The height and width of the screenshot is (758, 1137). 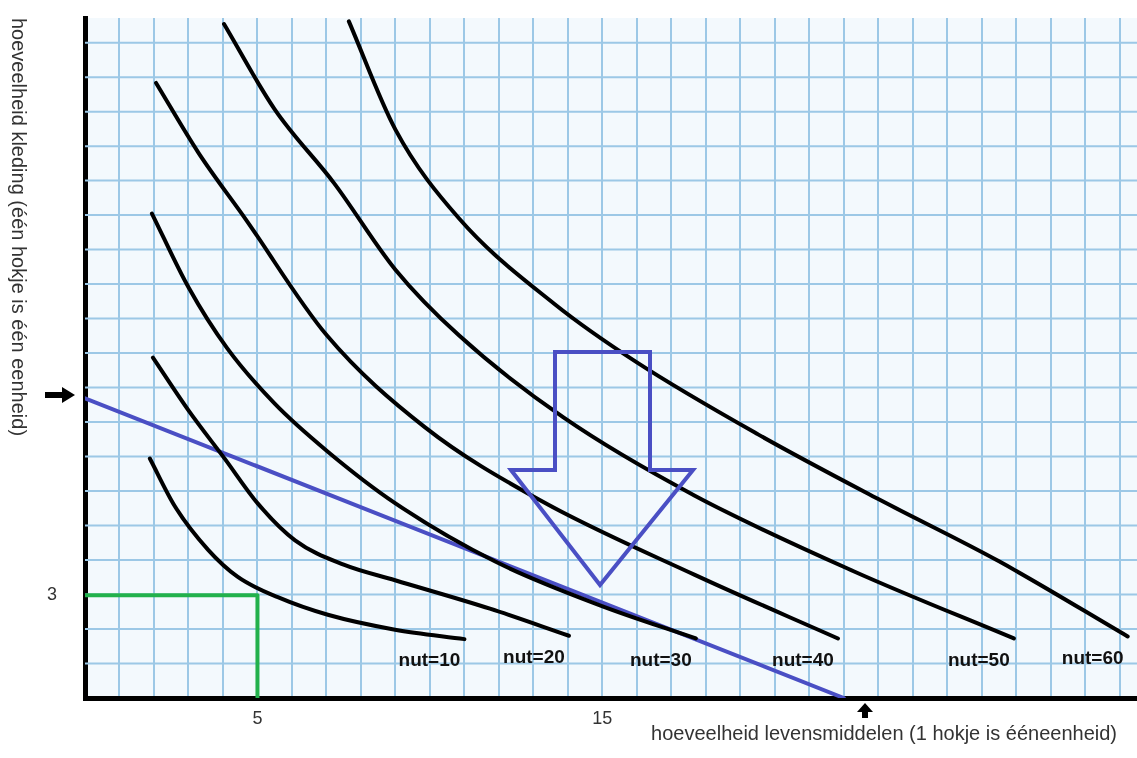 I want to click on x-tick-label: 5, so click(x=257, y=717).